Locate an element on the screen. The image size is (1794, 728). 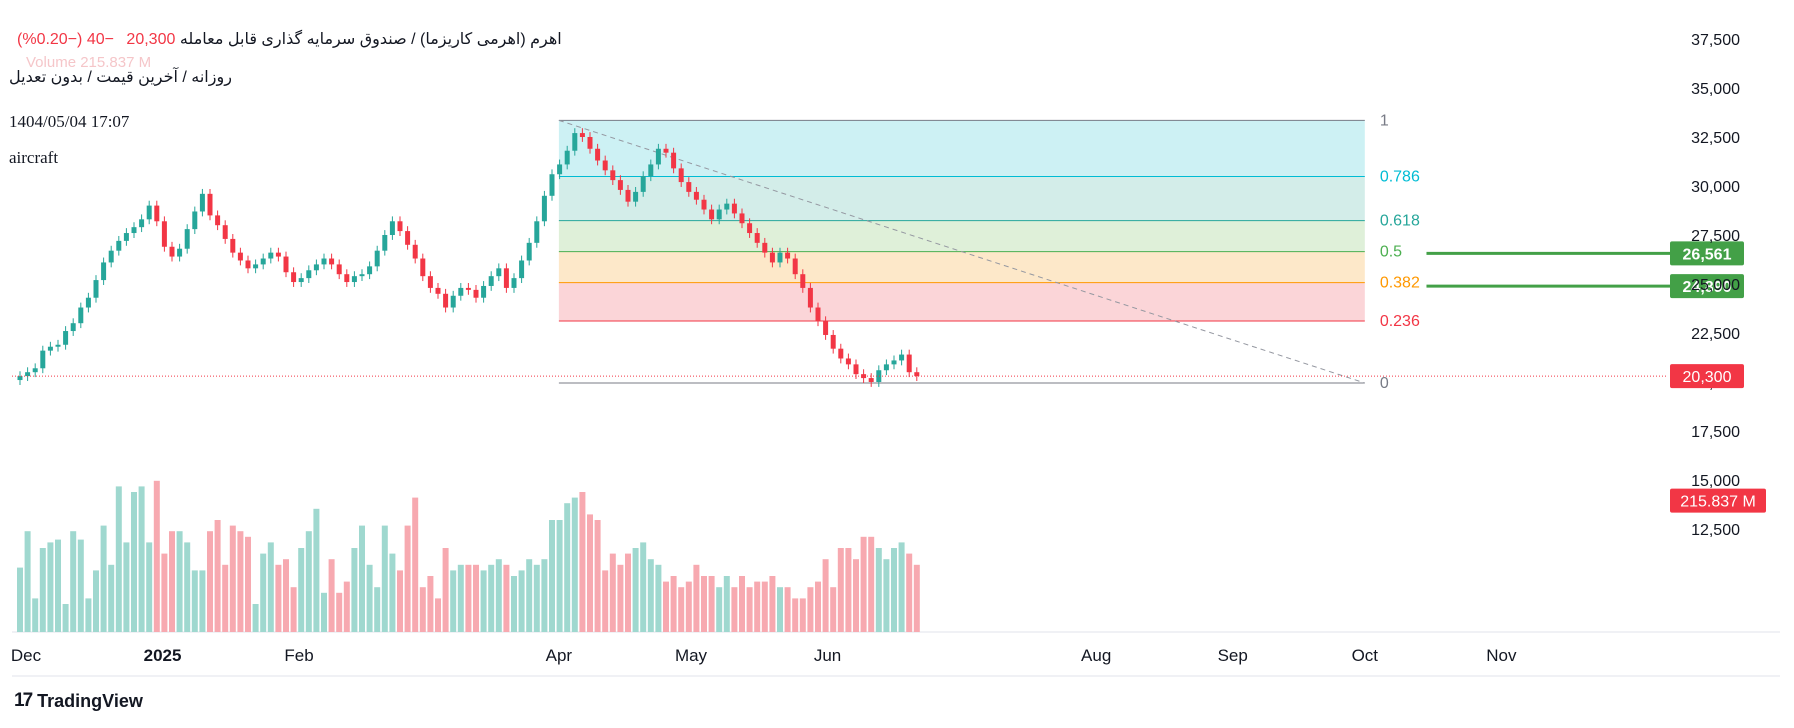
price-axis-label-bg is located at coordinates (1718, 500).